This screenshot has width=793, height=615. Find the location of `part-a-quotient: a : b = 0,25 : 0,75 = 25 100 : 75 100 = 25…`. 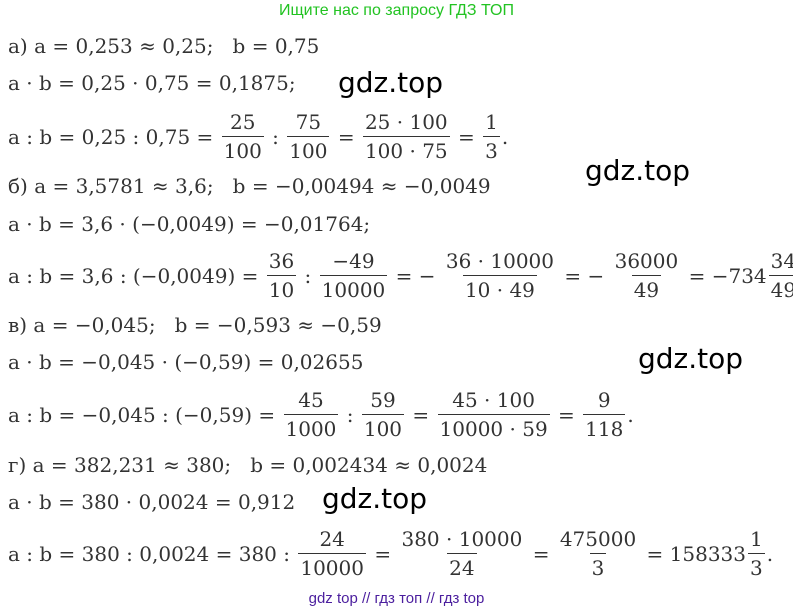

part-a-quotient: a : b = 0,25 : 0,75 = 25 100 : 75 100 = 25… is located at coordinates (258, 136).